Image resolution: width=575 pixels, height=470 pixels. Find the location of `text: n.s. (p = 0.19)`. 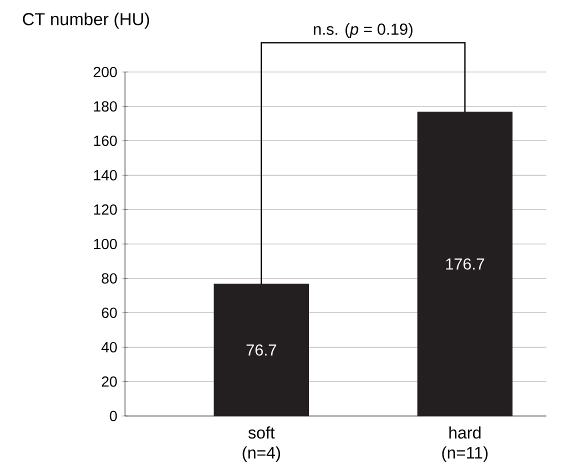

text: n.s. (p = 0.19) is located at coordinates (363, 30).